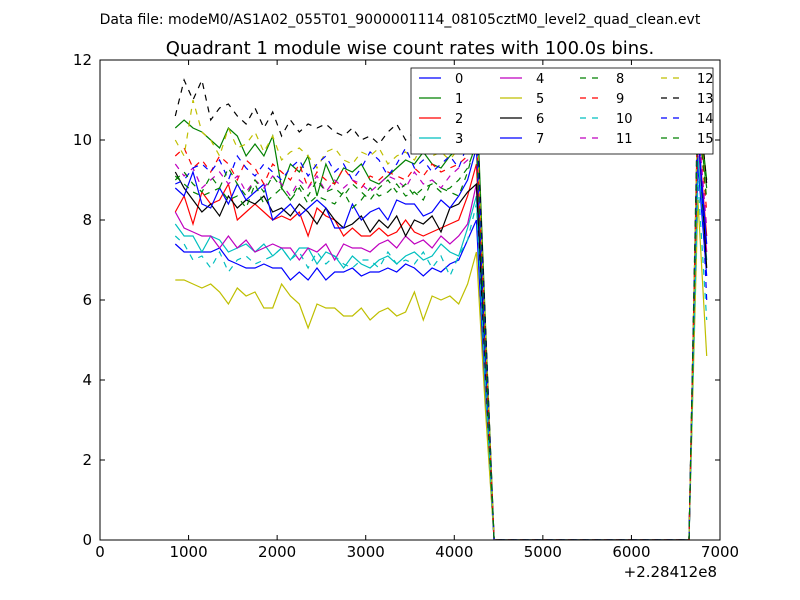  Describe the element at coordinates (459, 99) in the screenshot. I see `legend-label-1: 1` at that location.